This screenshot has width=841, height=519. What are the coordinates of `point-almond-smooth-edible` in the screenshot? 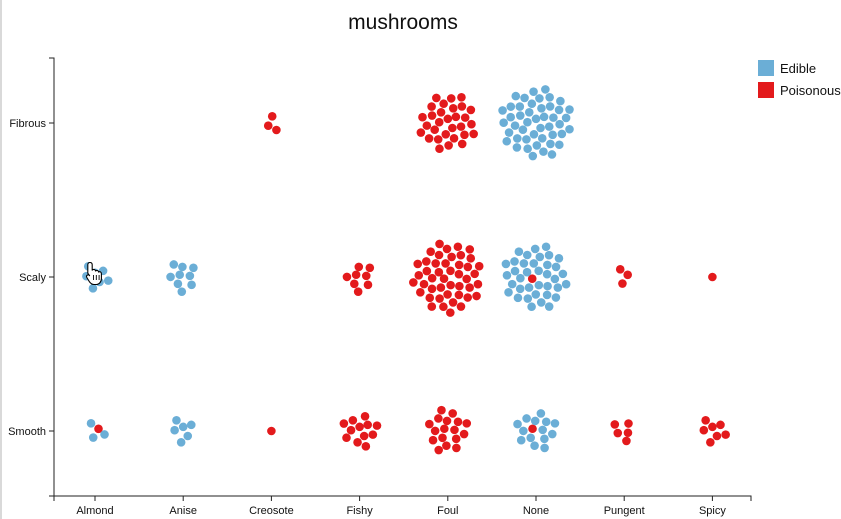 It's located at (93, 437).